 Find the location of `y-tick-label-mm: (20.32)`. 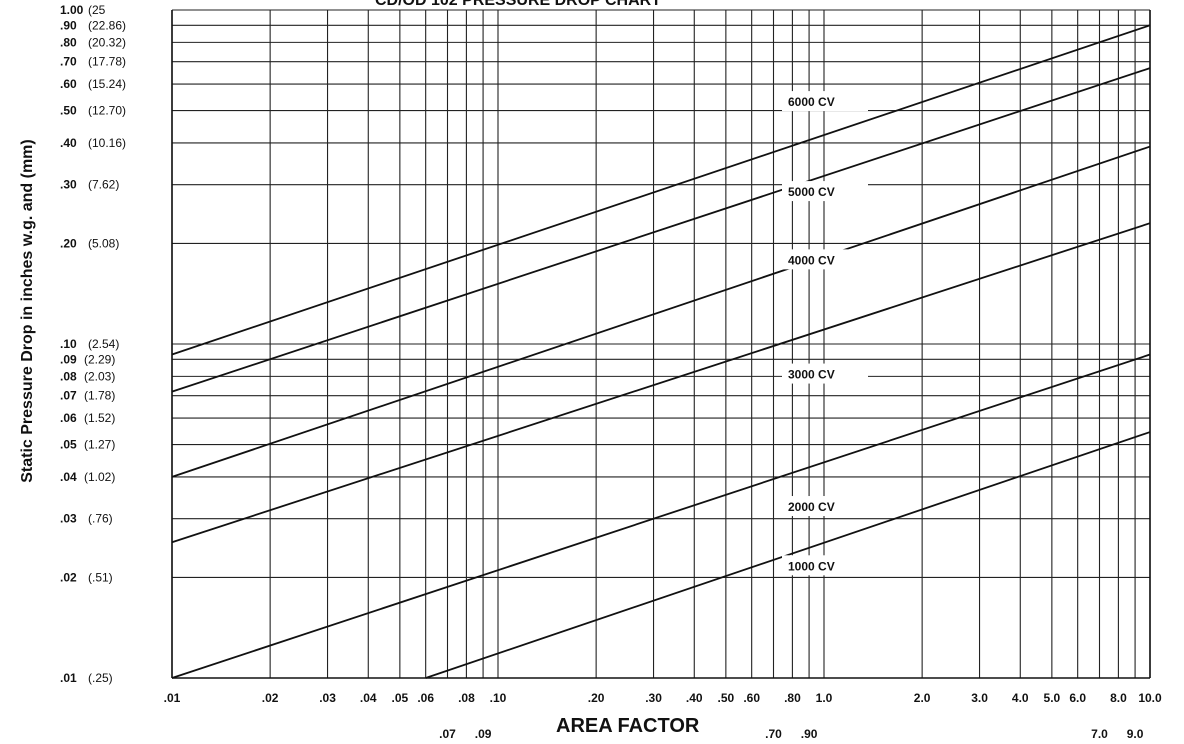

y-tick-label-mm: (20.32) is located at coordinates (107, 42).